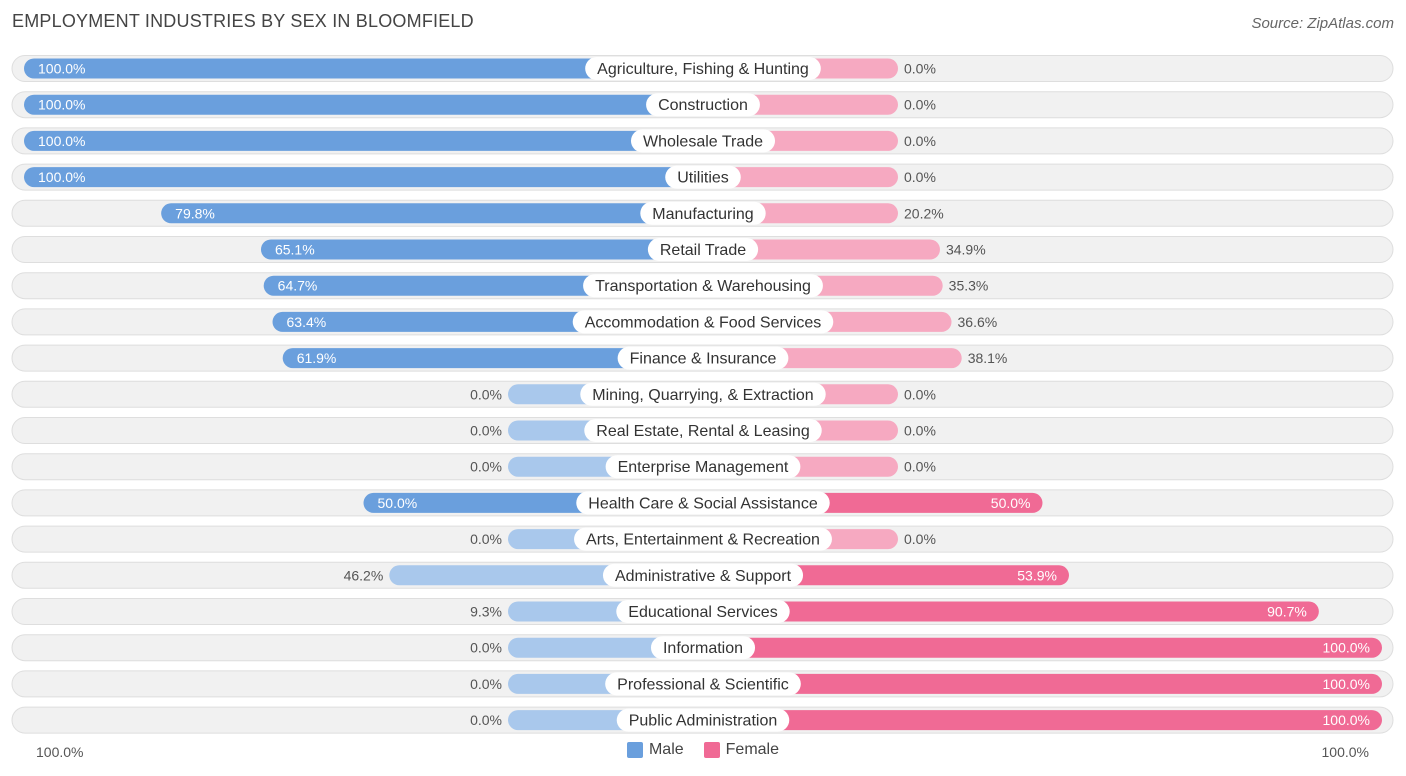 This screenshot has width=1406, height=776. I want to click on male-value-label: 61.9%, so click(317, 358).